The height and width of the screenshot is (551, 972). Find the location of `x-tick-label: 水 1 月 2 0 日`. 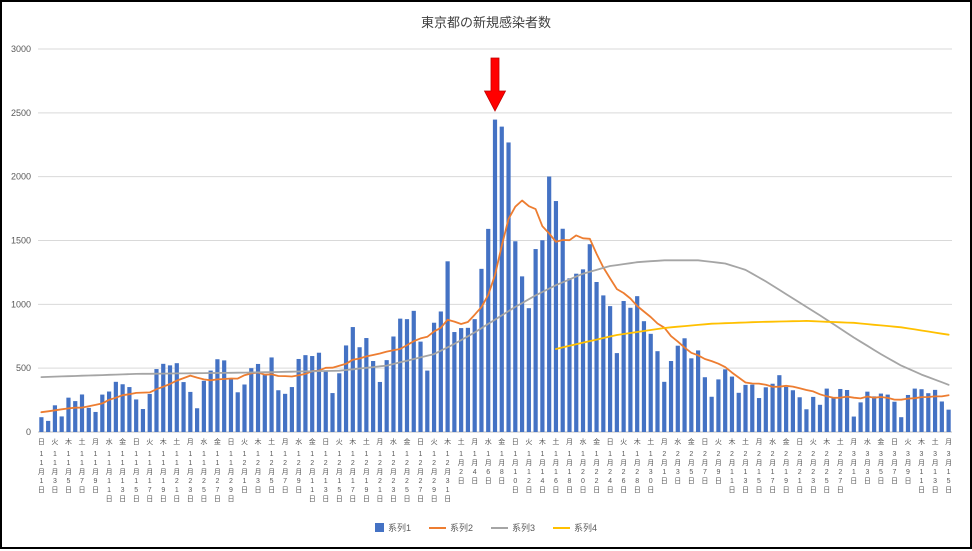

x-tick-label: 水 1 月 2 0 日 is located at coordinates (583, 466).